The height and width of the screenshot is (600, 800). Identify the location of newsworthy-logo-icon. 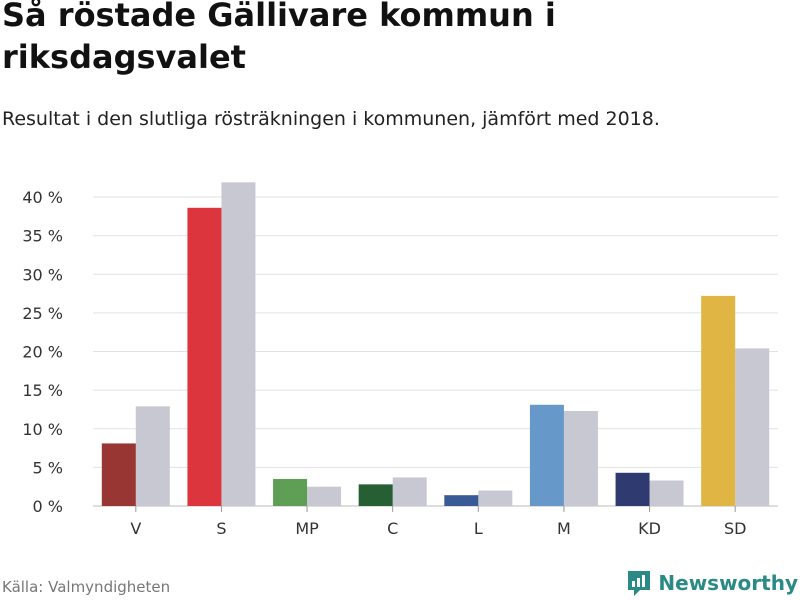
(639, 583).